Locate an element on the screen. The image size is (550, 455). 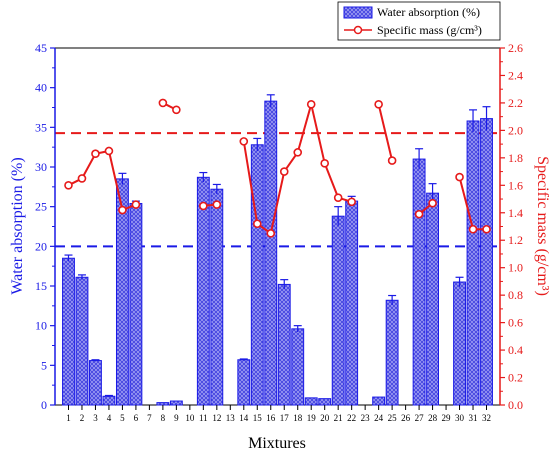
right-axis-title: Specific mass (g/cm³) is located at coordinates (542, 226).